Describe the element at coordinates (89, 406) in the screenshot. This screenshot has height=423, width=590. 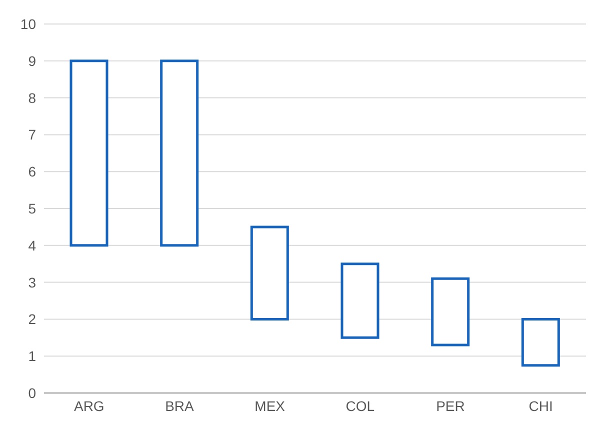
I see `x-tick-label: ARG` at that location.